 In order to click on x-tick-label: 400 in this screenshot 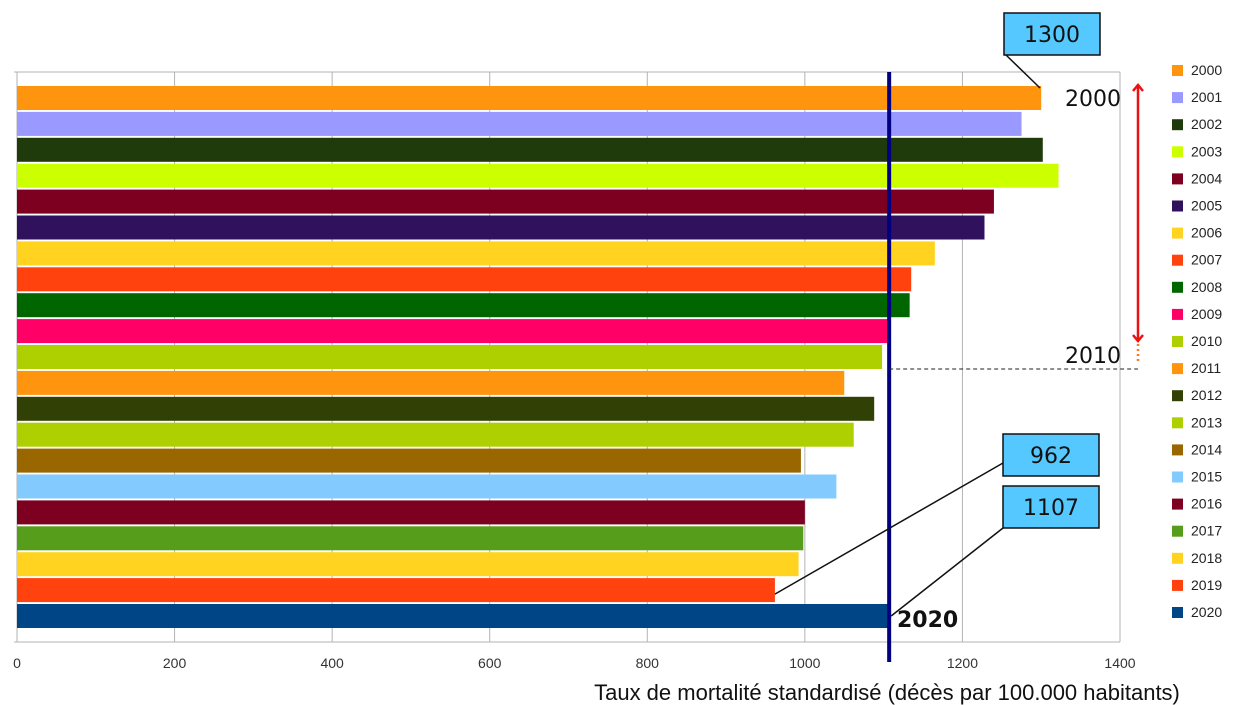, I will do `click(332, 663)`.